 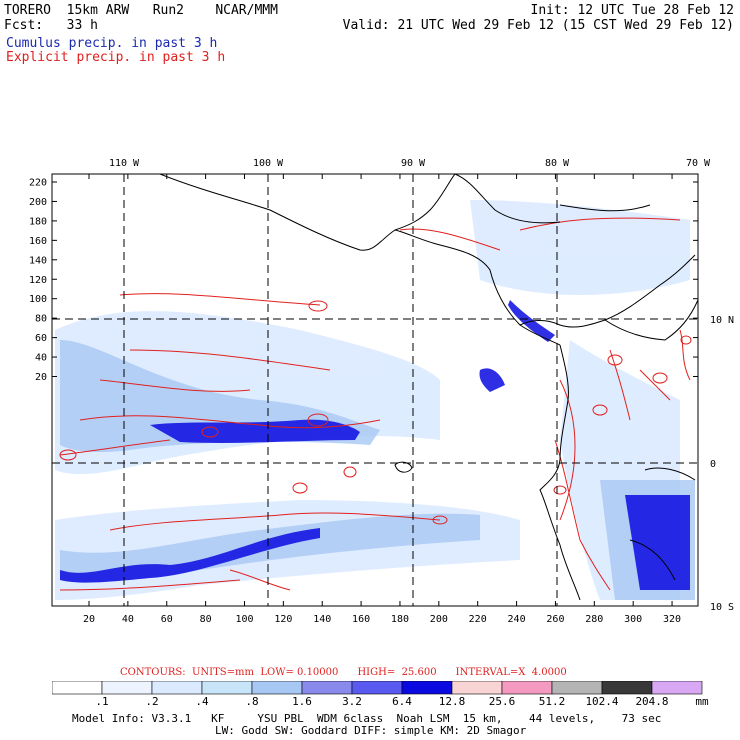 I want to click on color-bar-label: 102.4, so click(x=602, y=701).